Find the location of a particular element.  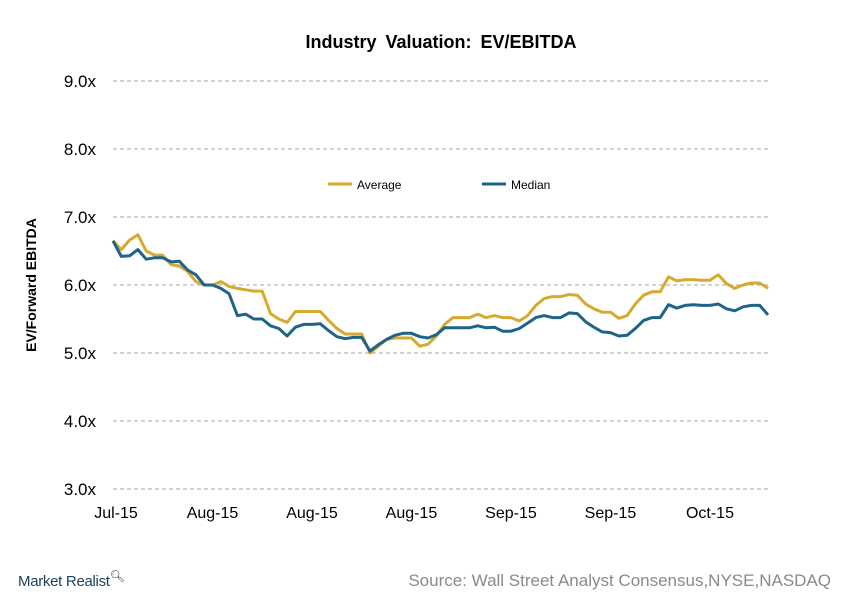

legend-label-average: Average is located at coordinates (379, 185).